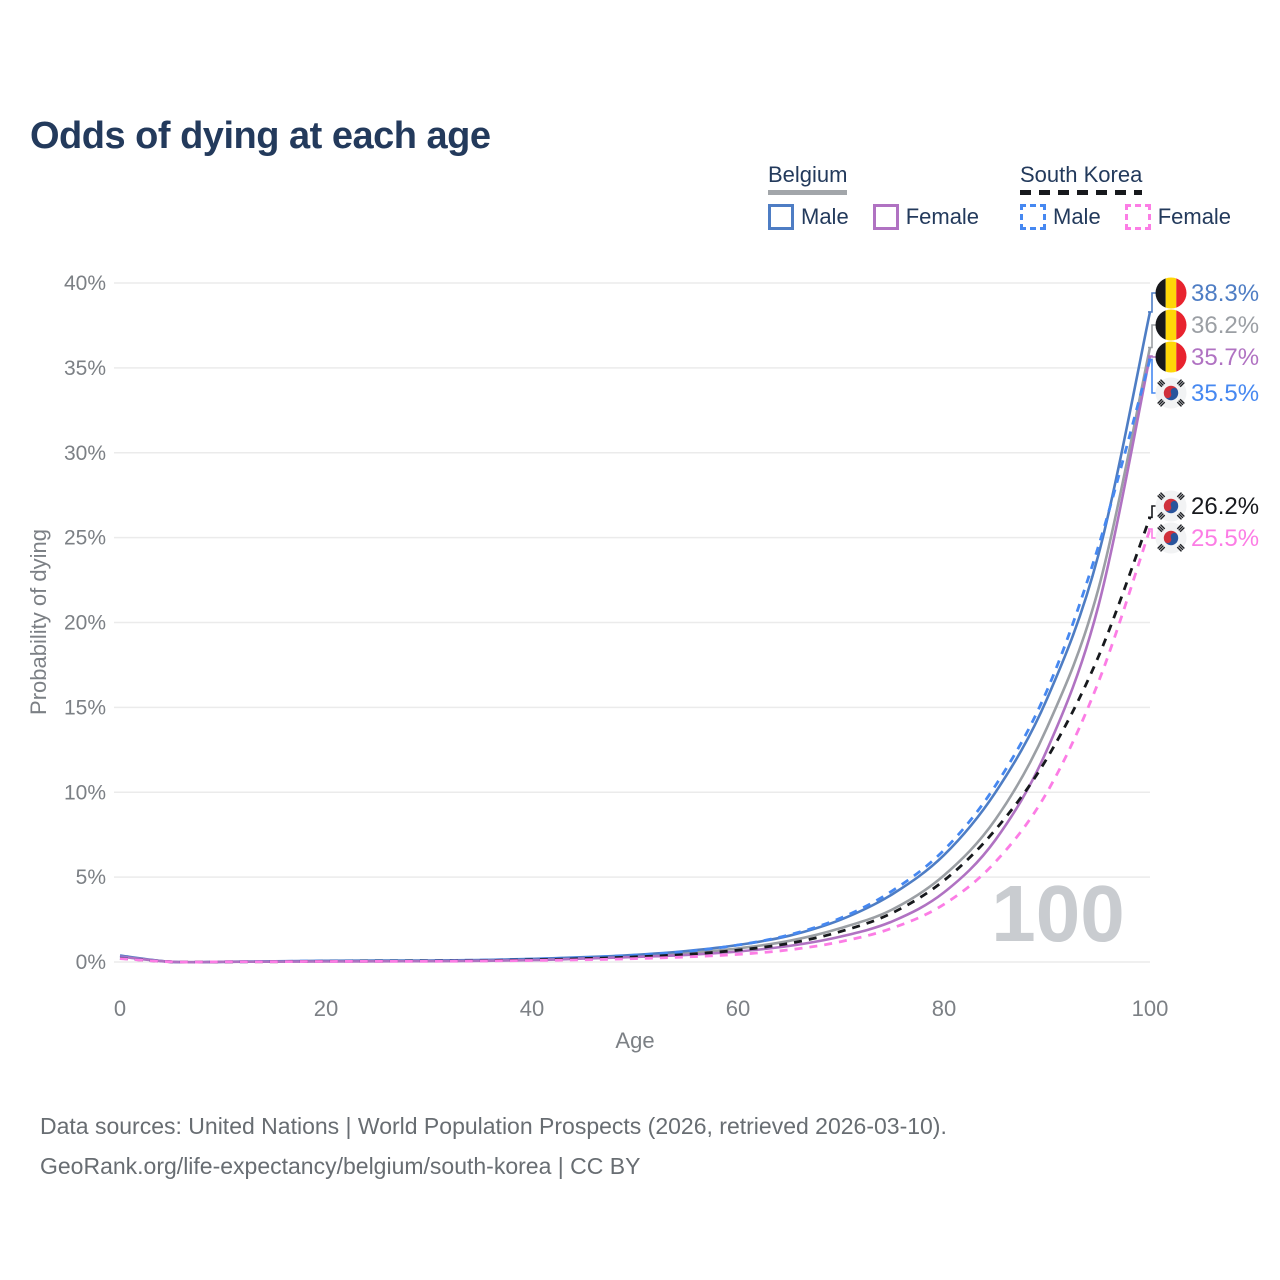 This screenshot has width=1280, height=1280. I want to click on legend-item-south-korea-male: Male, so click(1060, 217).